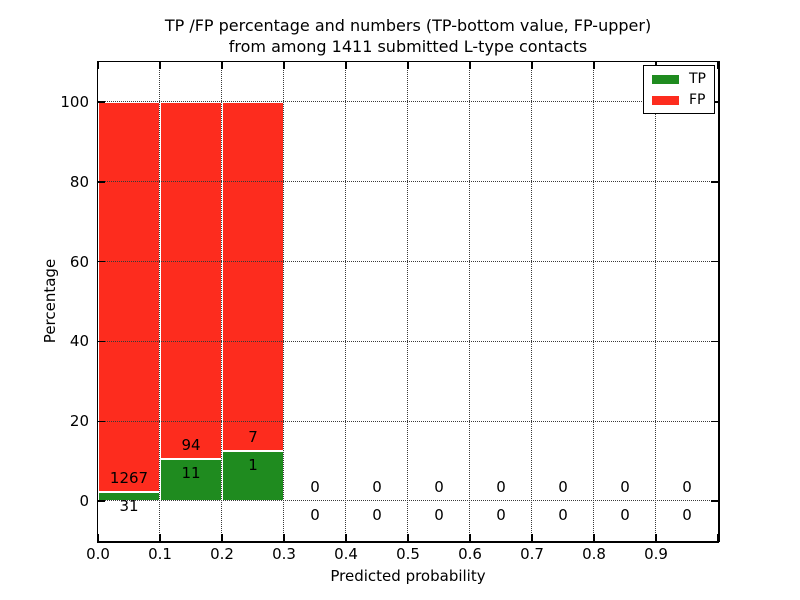 Image resolution: width=800 pixels, height=600 pixels. I want to click on tp-count-label: 31, so click(129, 505).